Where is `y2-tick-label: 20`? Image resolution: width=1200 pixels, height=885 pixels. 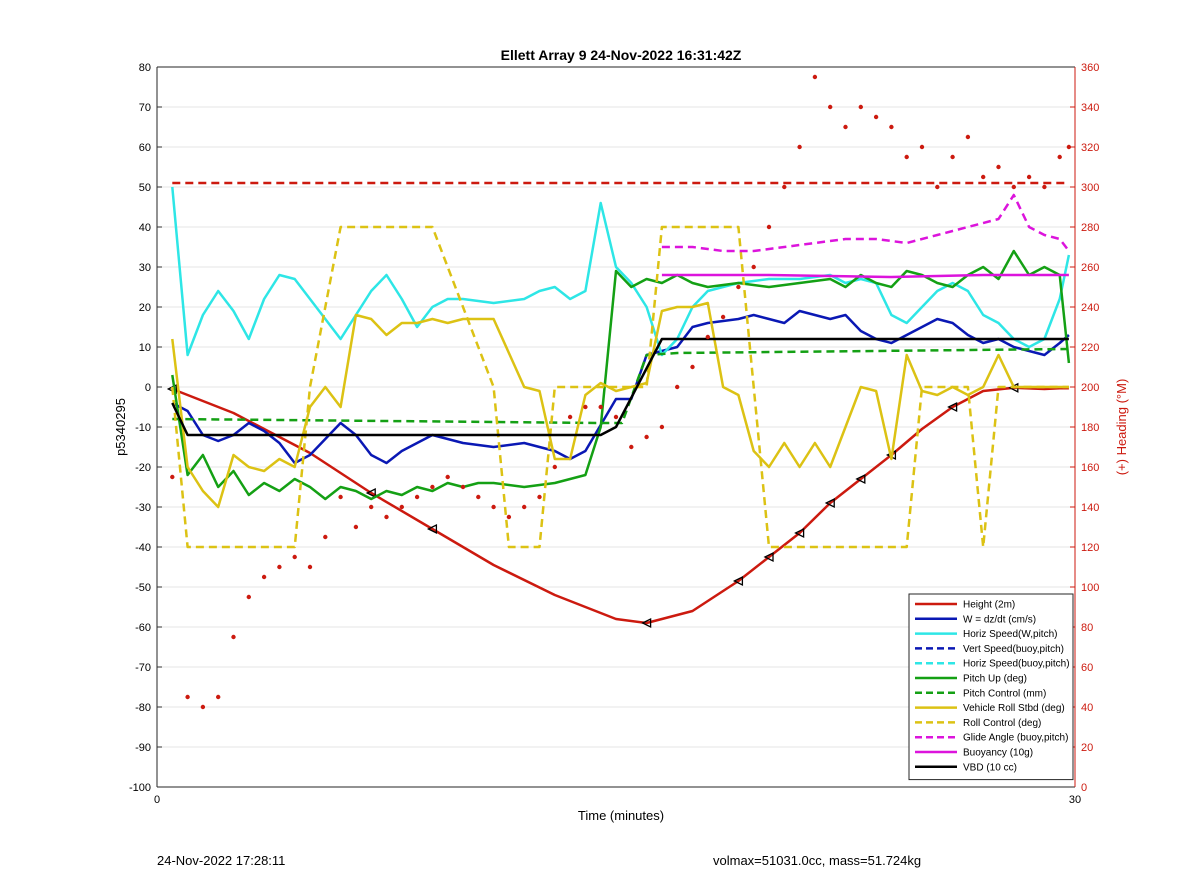
y2-tick-label: 20 is located at coordinates (1087, 748).